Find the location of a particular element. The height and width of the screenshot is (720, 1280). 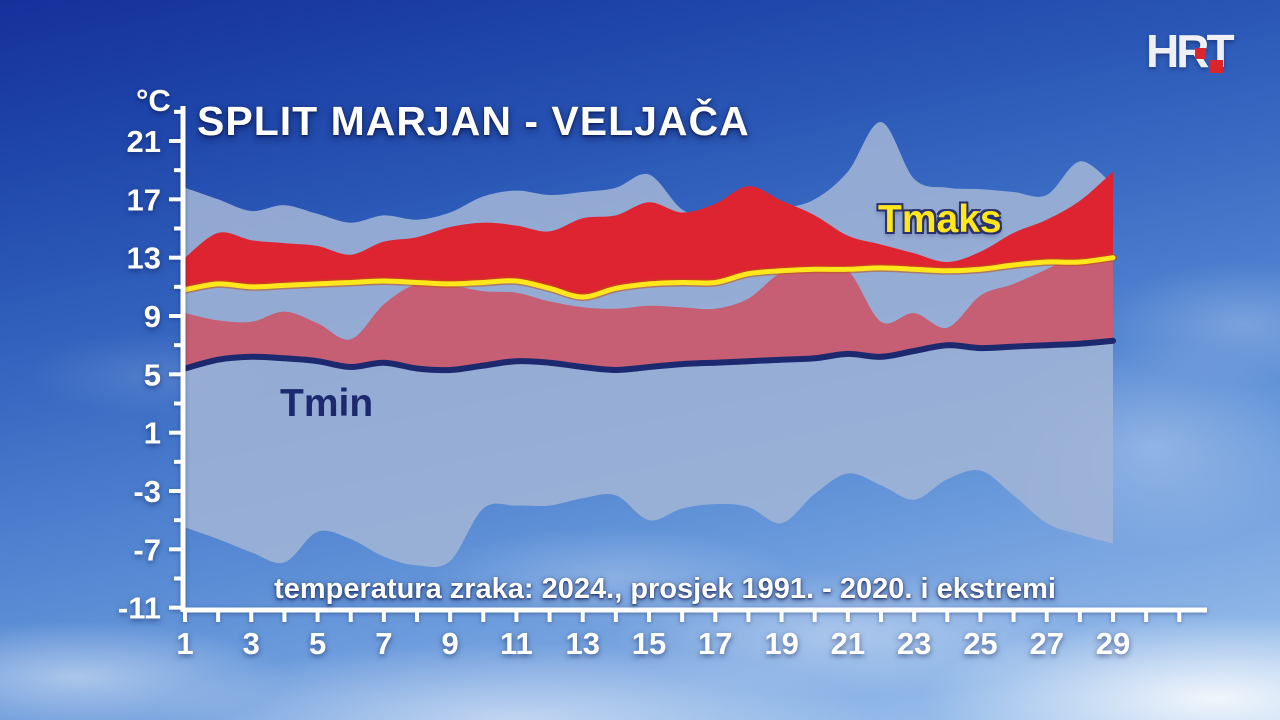

x-axis-label: 5 is located at coordinates (317, 643).